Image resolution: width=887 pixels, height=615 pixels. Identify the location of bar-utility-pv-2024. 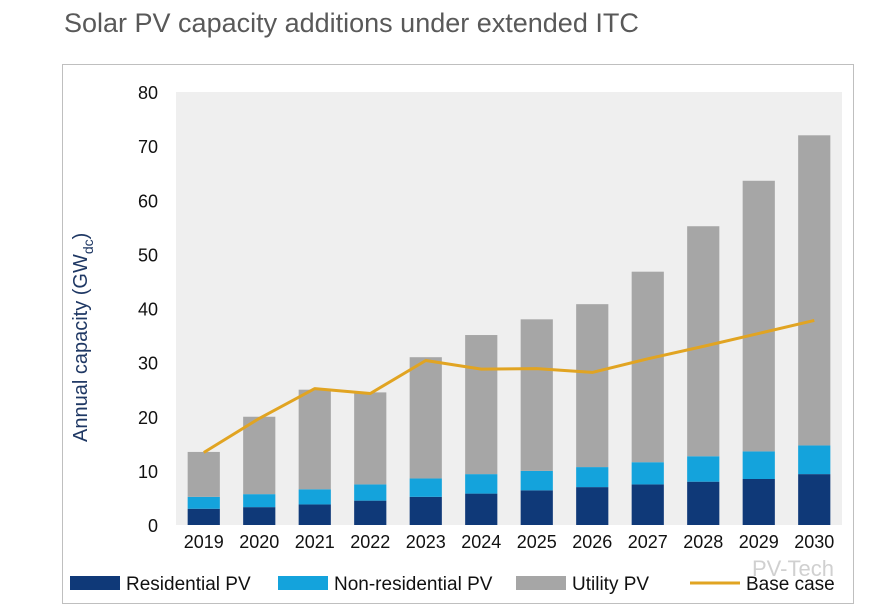
(481, 405).